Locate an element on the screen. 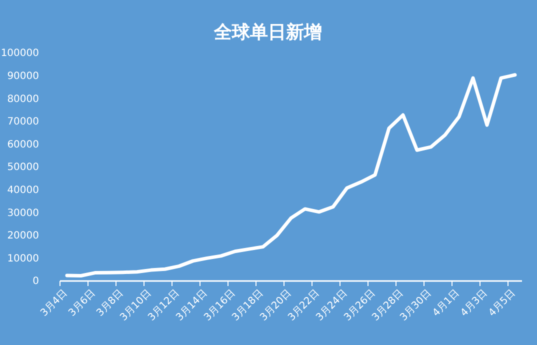 Image resolution: width=537 pixels, height=345 pixels. y-tick-label: 30000 is located at coordinates (23, 213).